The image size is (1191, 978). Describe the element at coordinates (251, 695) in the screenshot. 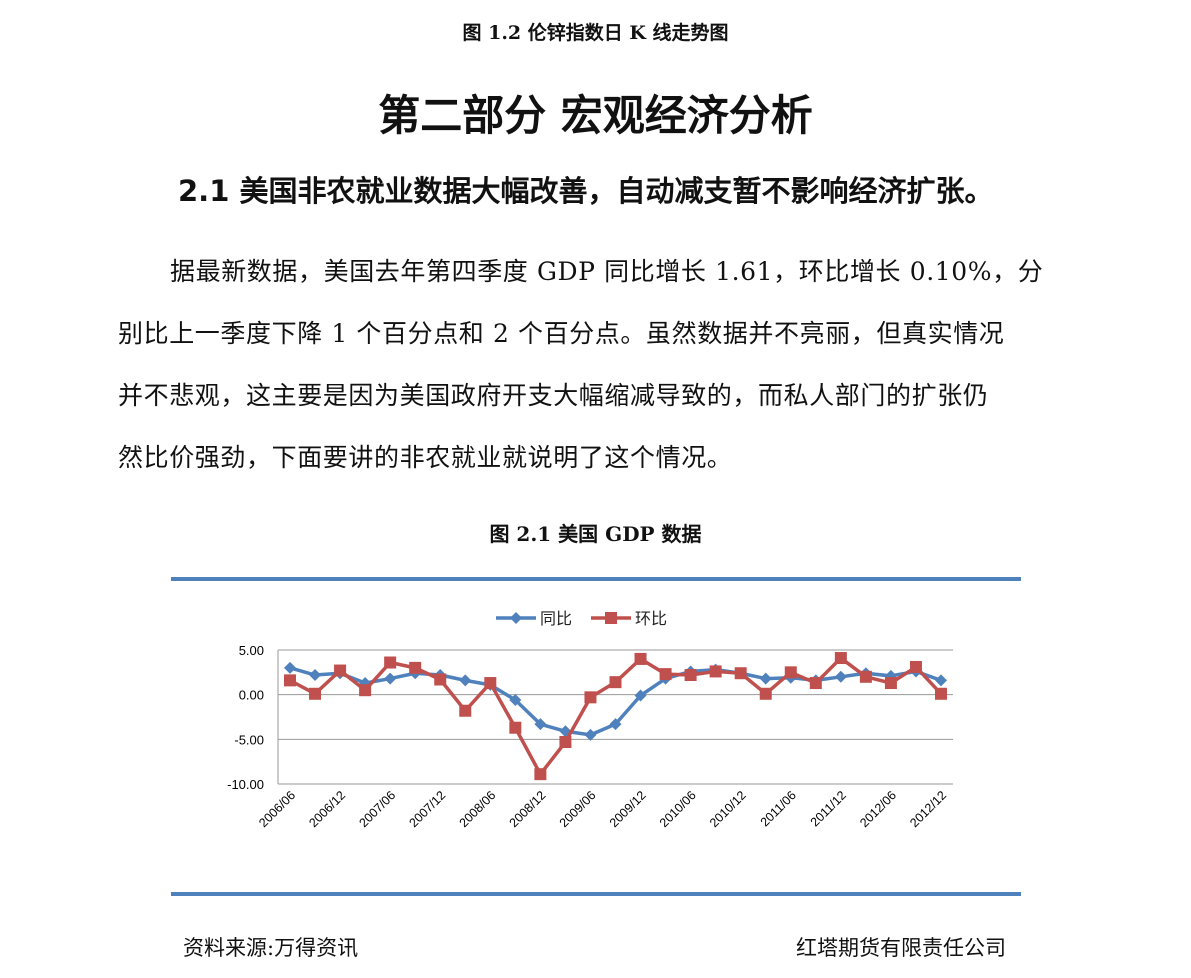

I see `y-tick-label: 0.00` at that location.